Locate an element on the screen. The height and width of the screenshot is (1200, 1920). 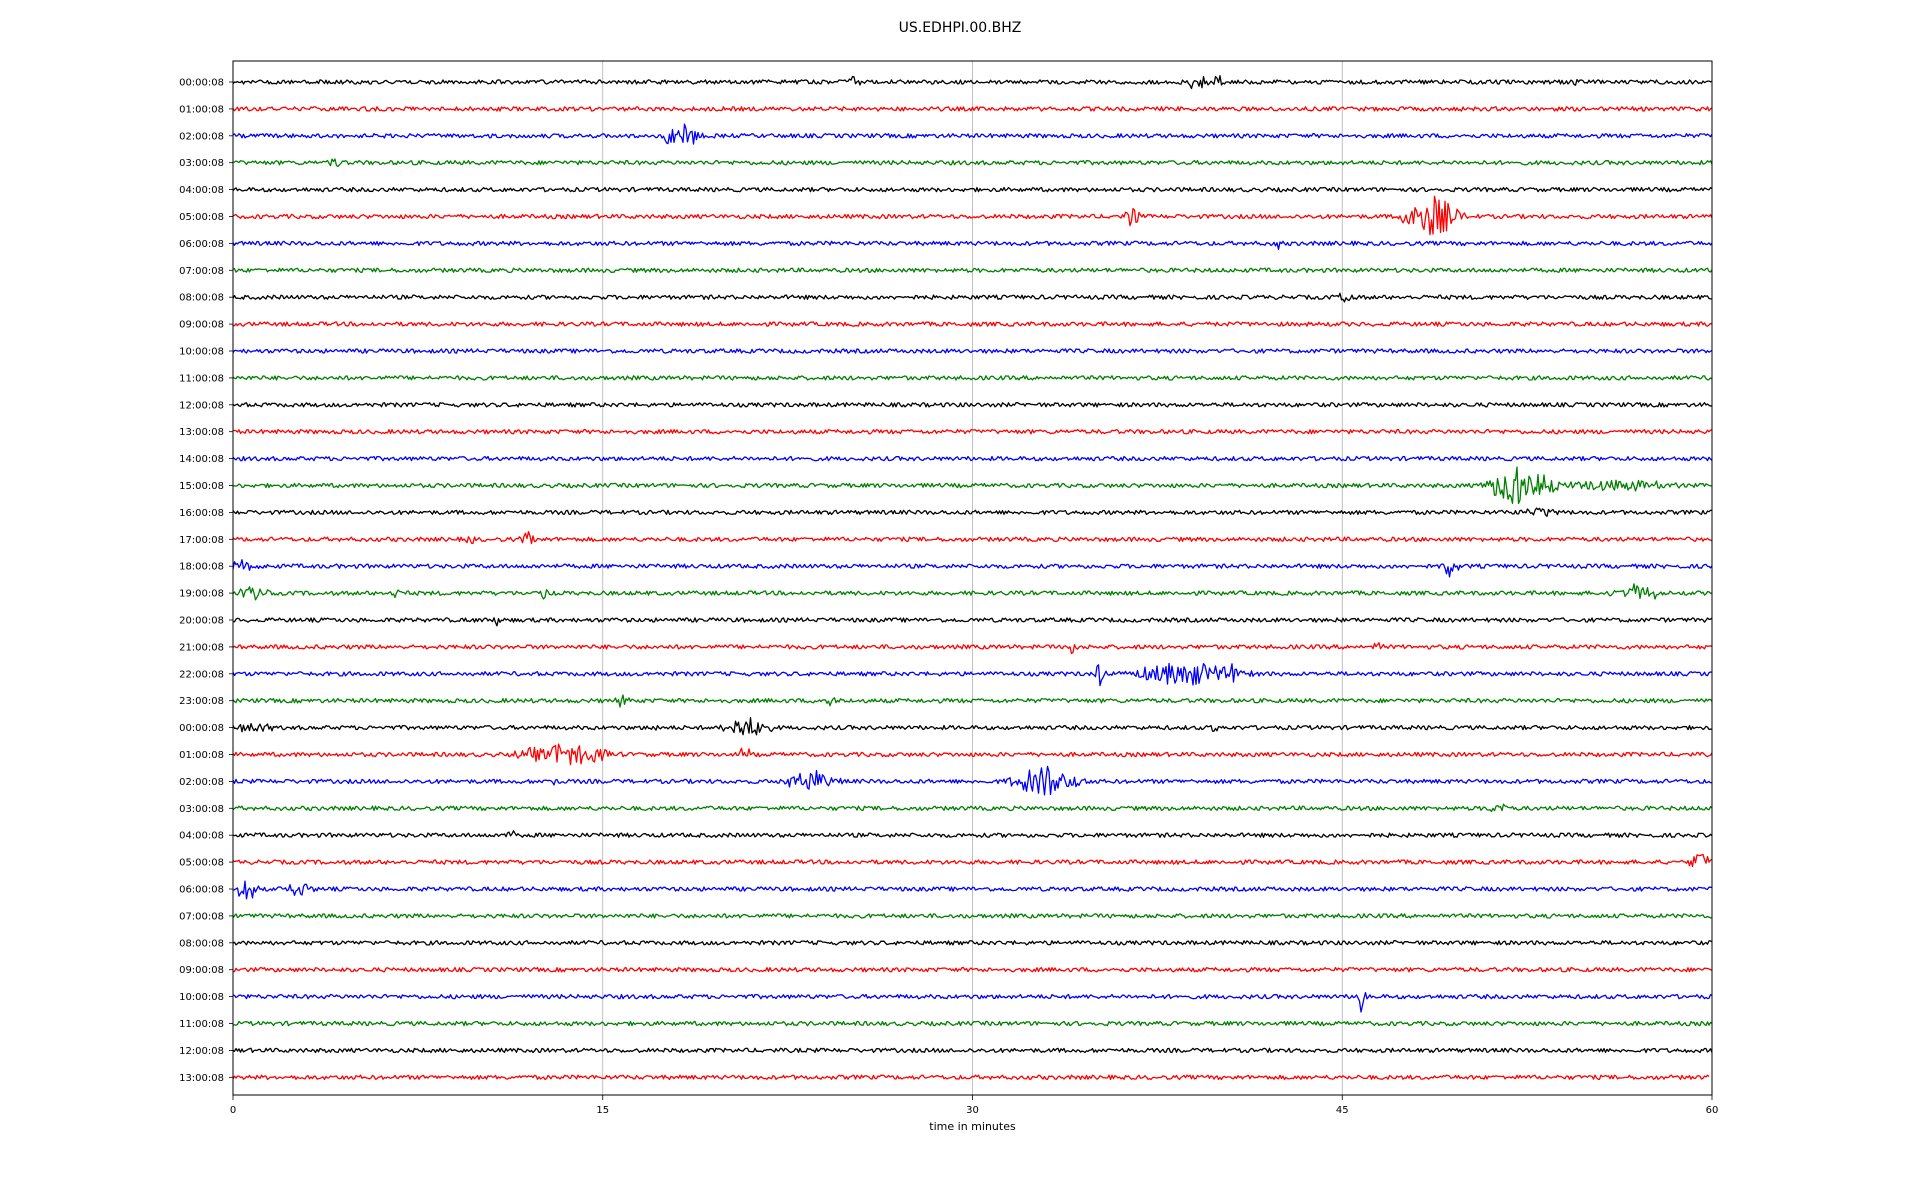
x-tick-label: 45 is located at coordinates (1342, 1110).